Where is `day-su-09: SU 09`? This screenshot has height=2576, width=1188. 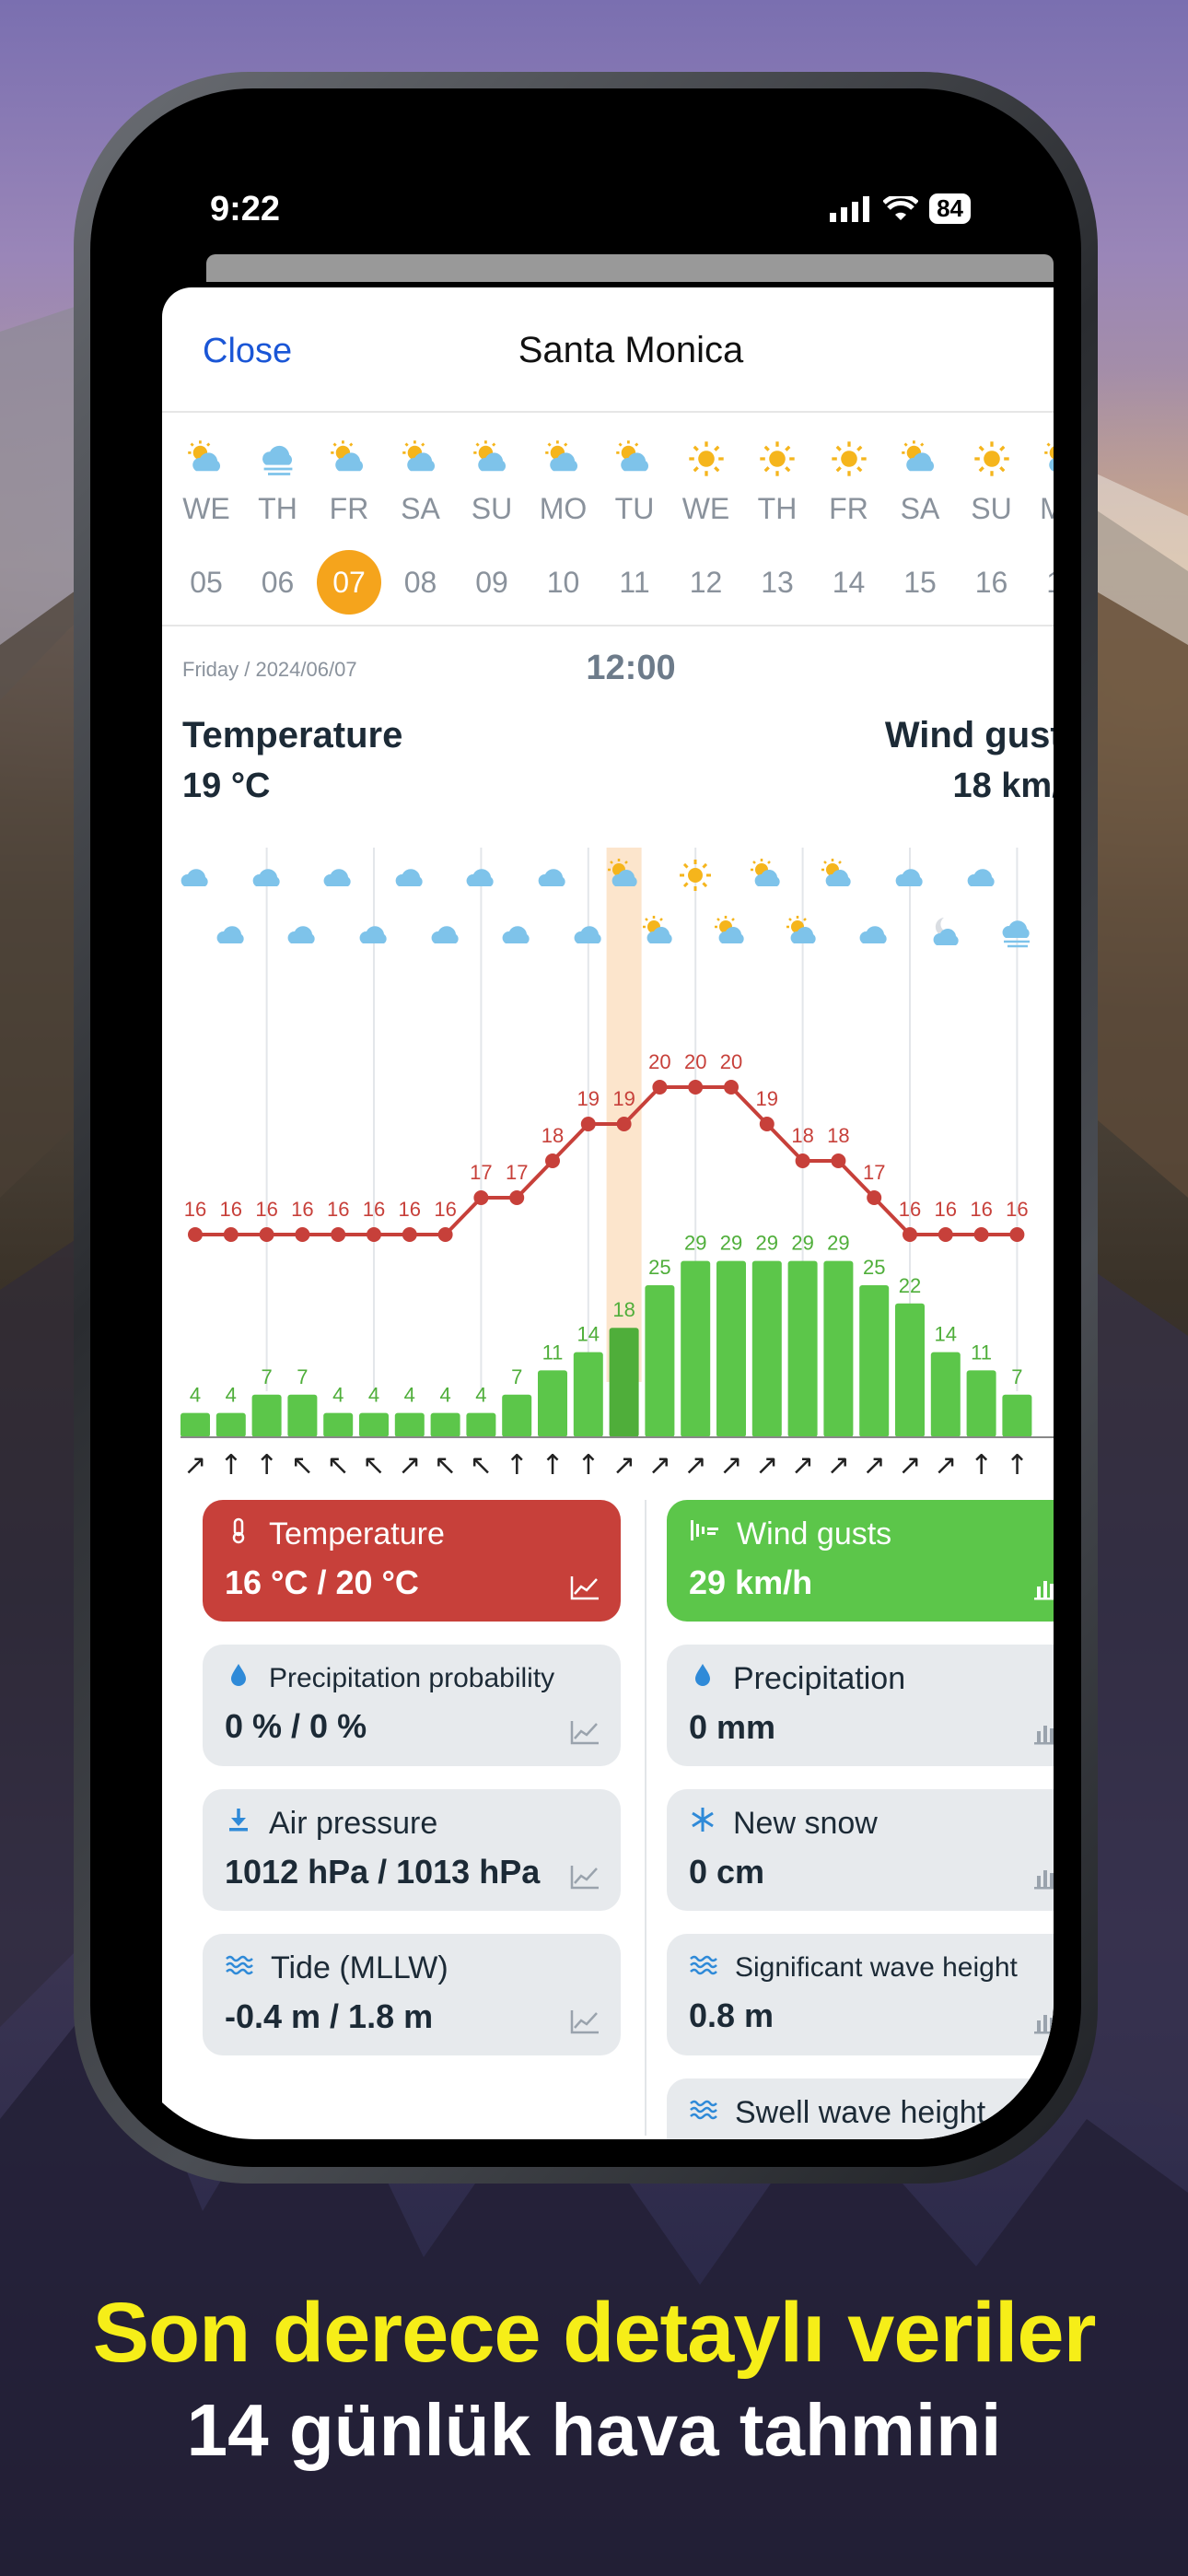
day-su-09: SU 09 is located at coordinates (492, 514).